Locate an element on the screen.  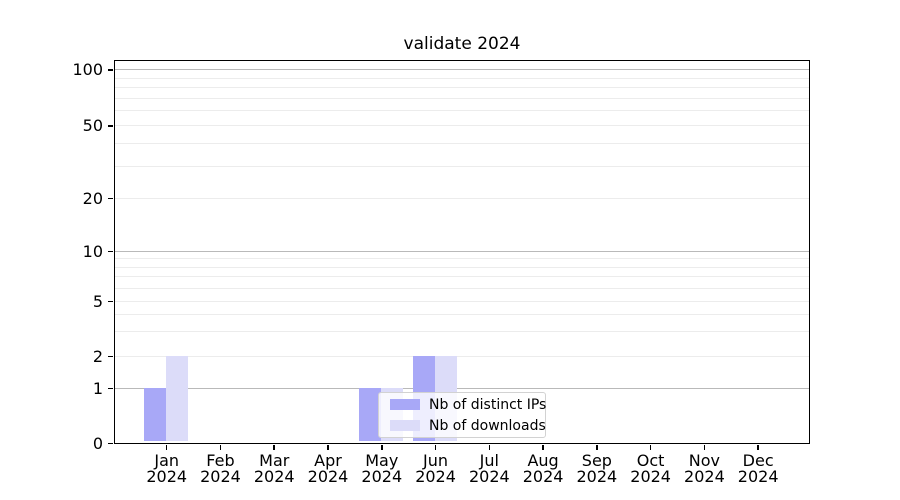
legend-item-distinct-ips: Nb of distinct IPs is located at coordinates (468, 404).